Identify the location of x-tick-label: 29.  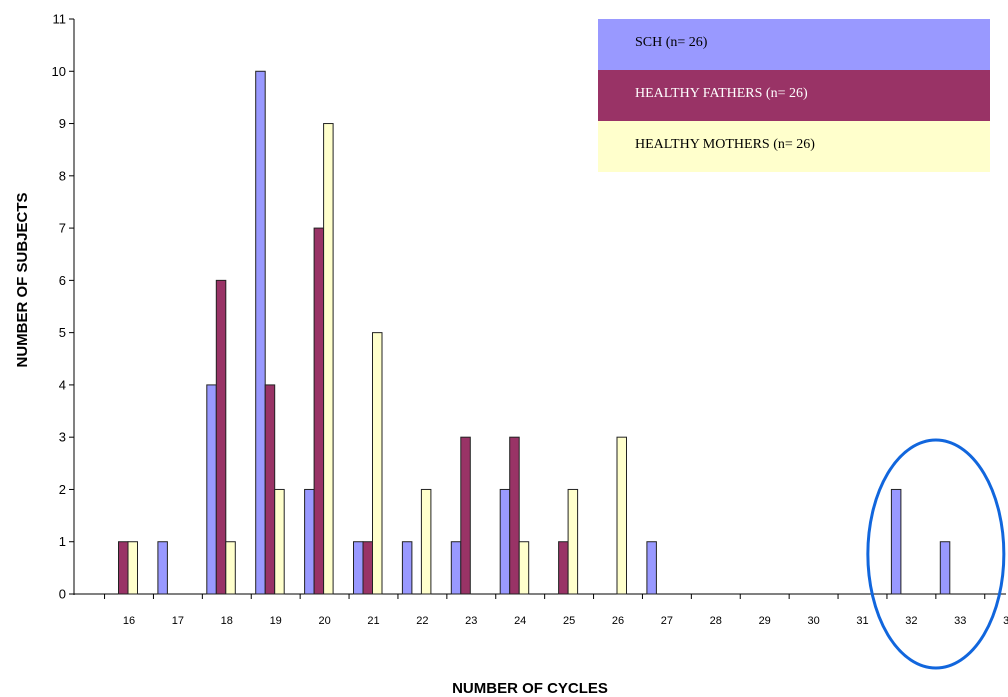
(765, 621).